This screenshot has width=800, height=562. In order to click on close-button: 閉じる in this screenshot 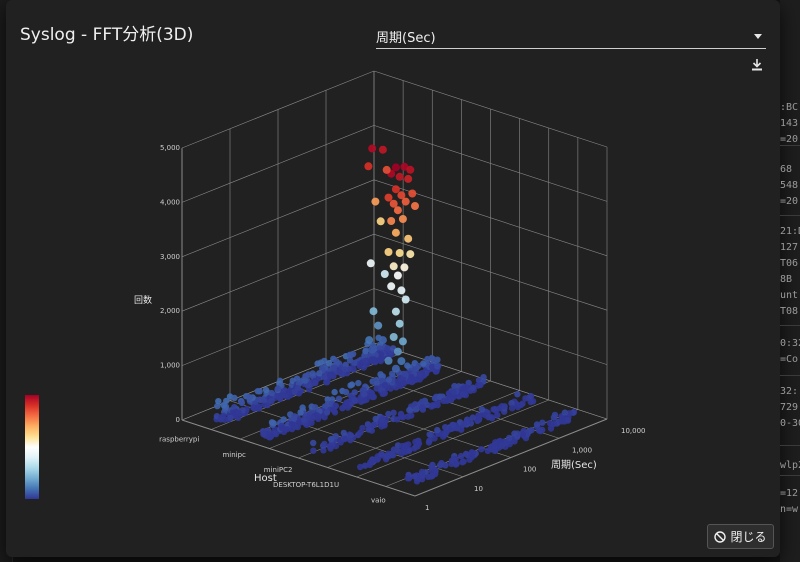, I will do `click(740, 536)`.